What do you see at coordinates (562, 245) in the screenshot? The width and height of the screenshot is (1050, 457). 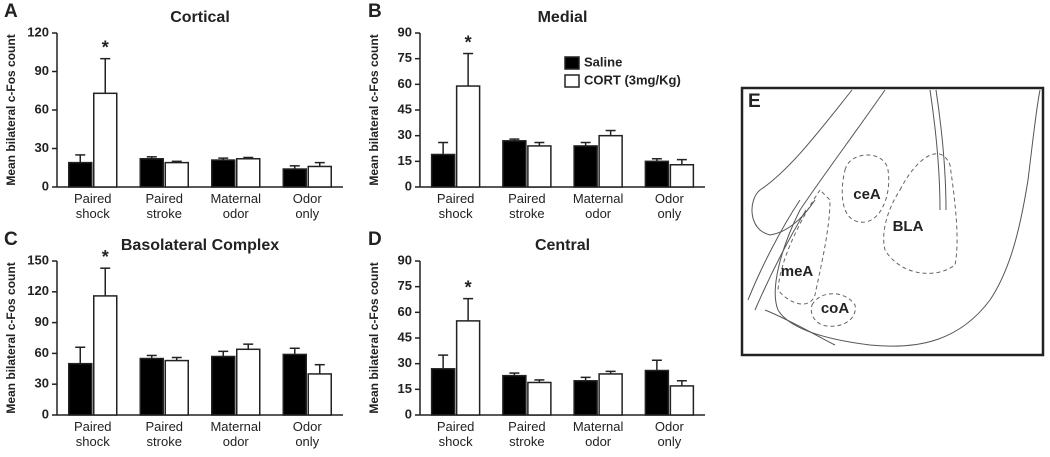 I see `chart-title: Central` at bounding box center [562, 245].